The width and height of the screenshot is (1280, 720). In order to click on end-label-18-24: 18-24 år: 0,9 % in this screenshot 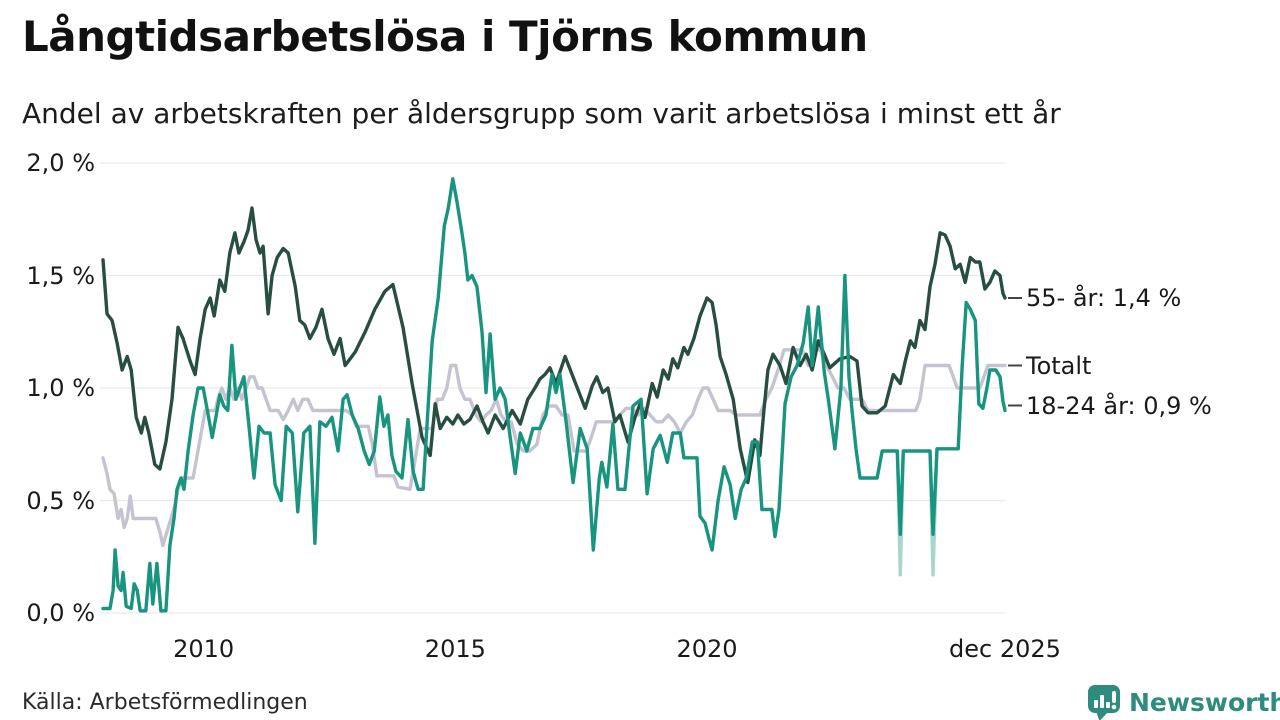, I will do `click(1119, 405)`.